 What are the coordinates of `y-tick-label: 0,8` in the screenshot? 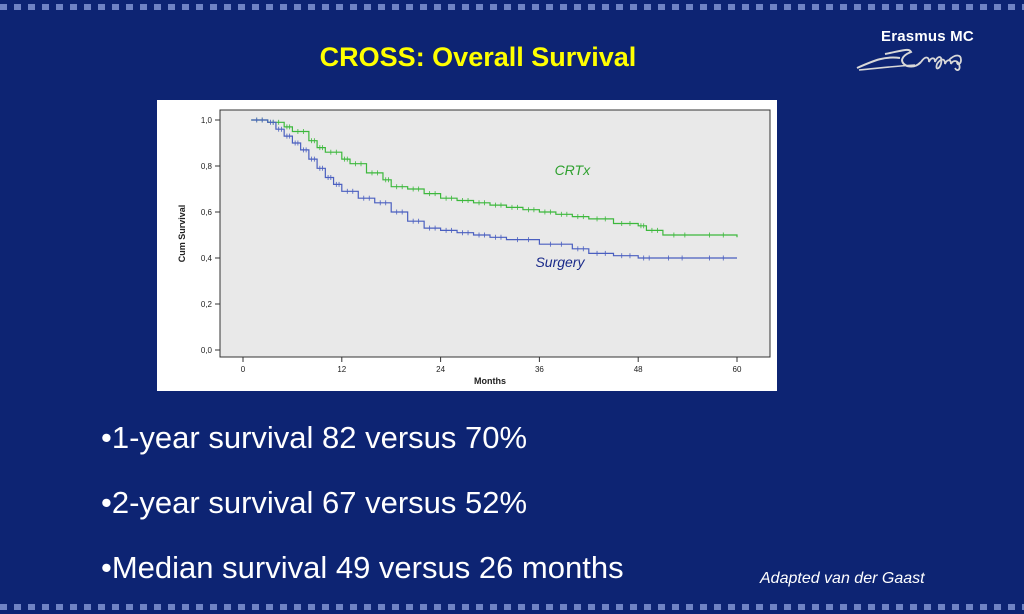 It's located at (207, 166).